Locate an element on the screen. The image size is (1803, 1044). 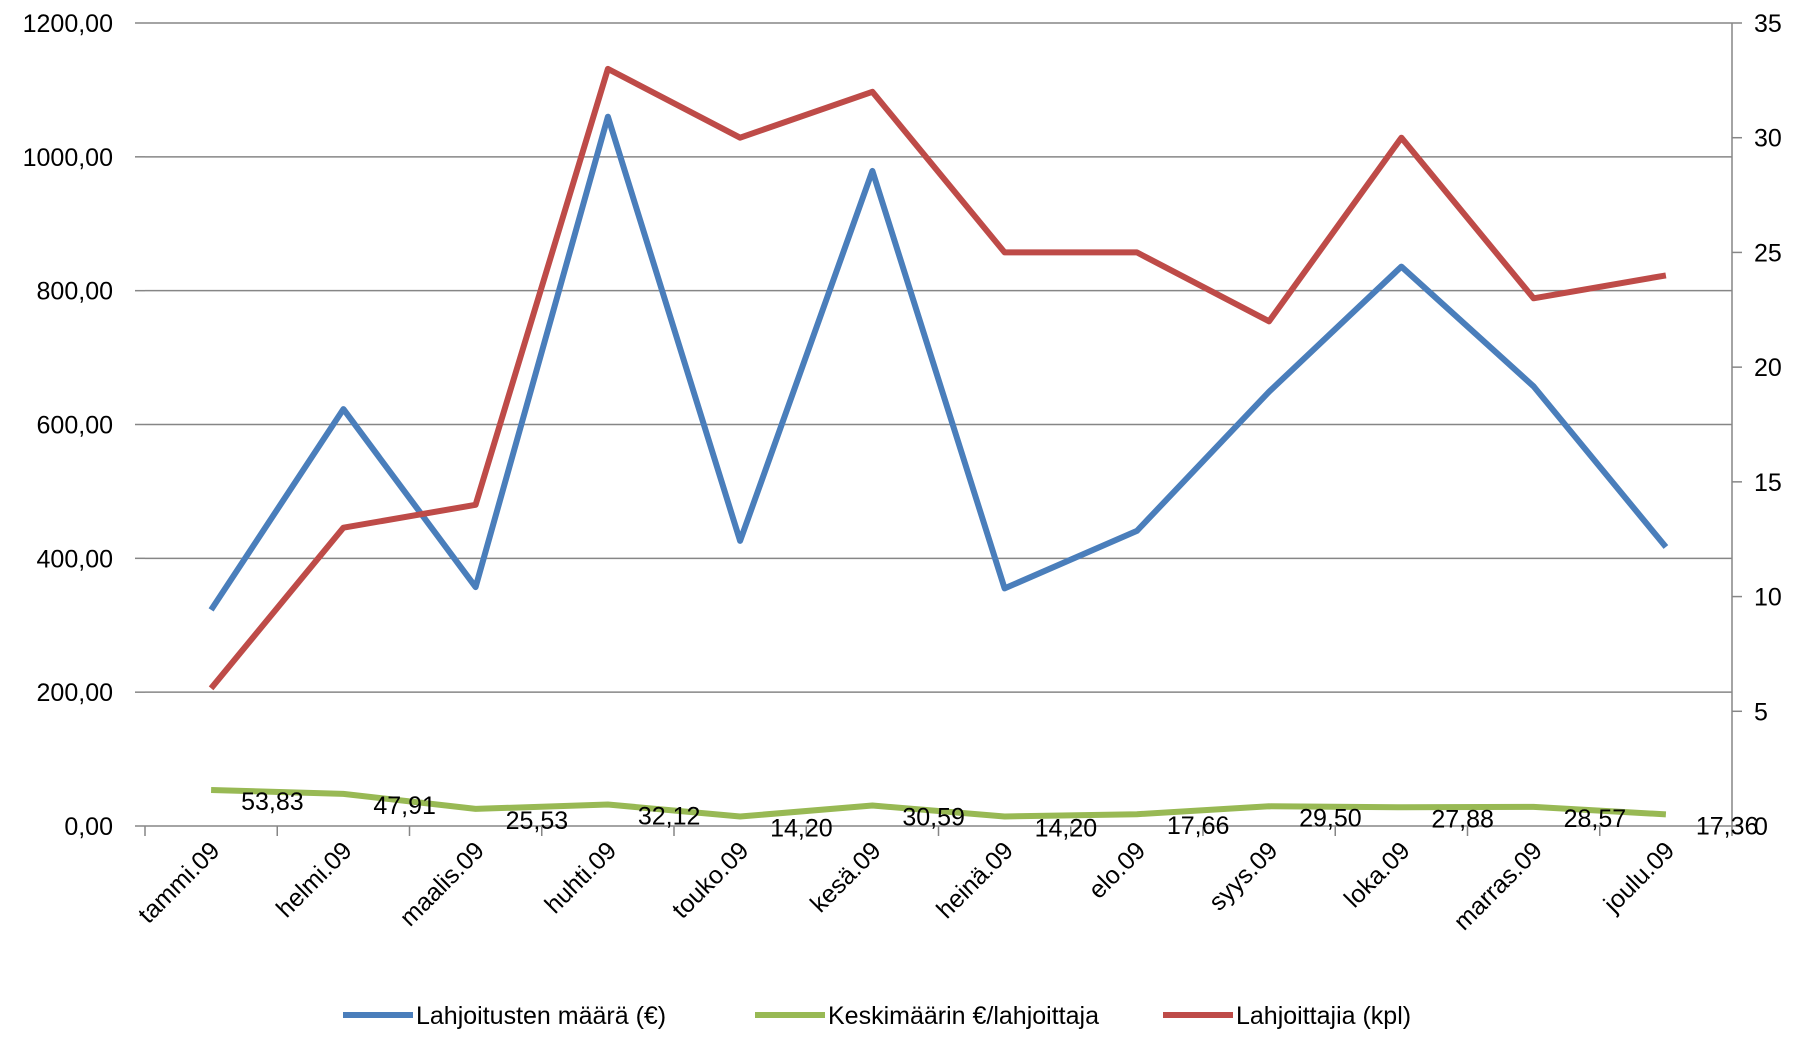
data-label: 25,53 is located at coordinates (537, 821).